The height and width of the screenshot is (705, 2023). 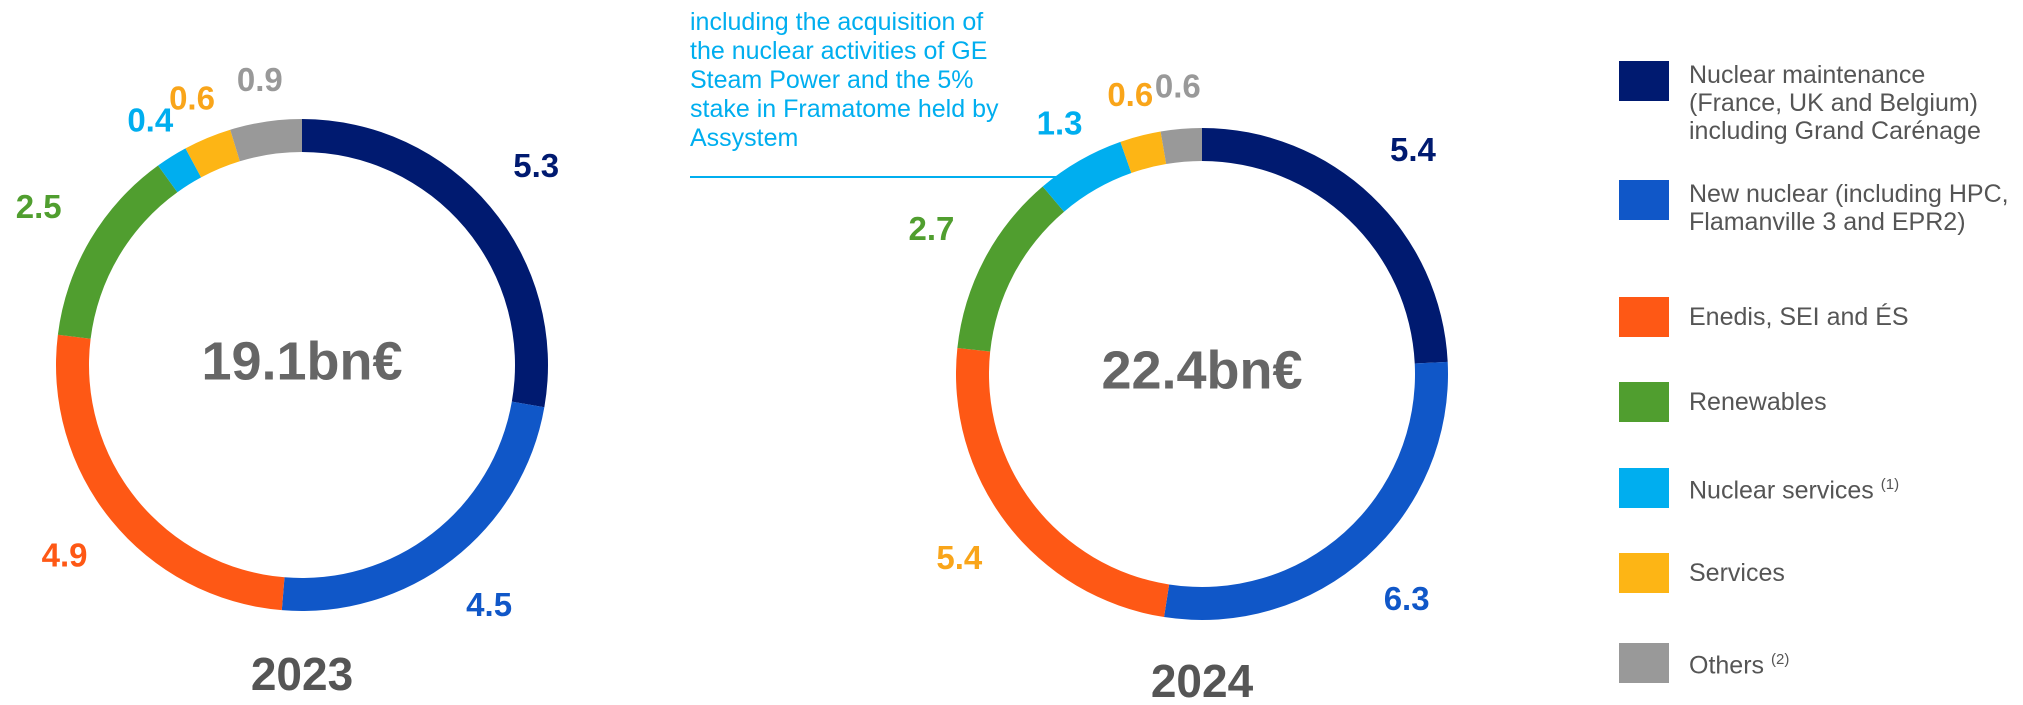 I want to click on value-label: 0.9, so click(x=260, y=79).